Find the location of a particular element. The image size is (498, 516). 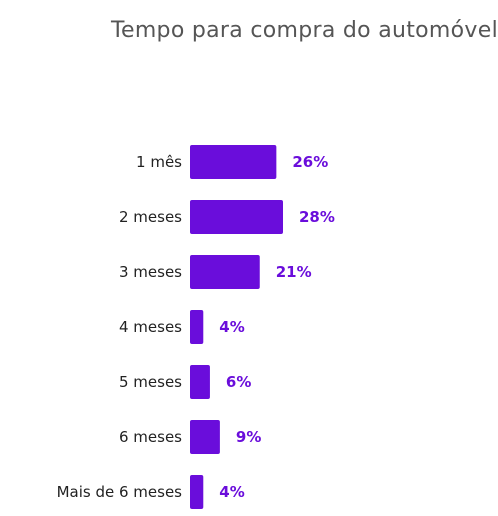

category-label: 4 meses is located at coordinates (150, 327).